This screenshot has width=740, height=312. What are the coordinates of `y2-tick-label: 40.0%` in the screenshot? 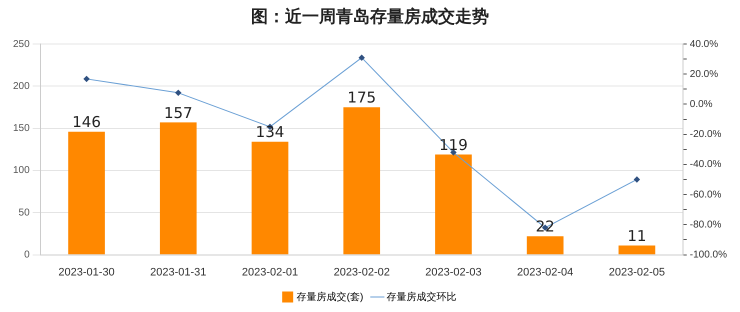 It's located at (704, 44).